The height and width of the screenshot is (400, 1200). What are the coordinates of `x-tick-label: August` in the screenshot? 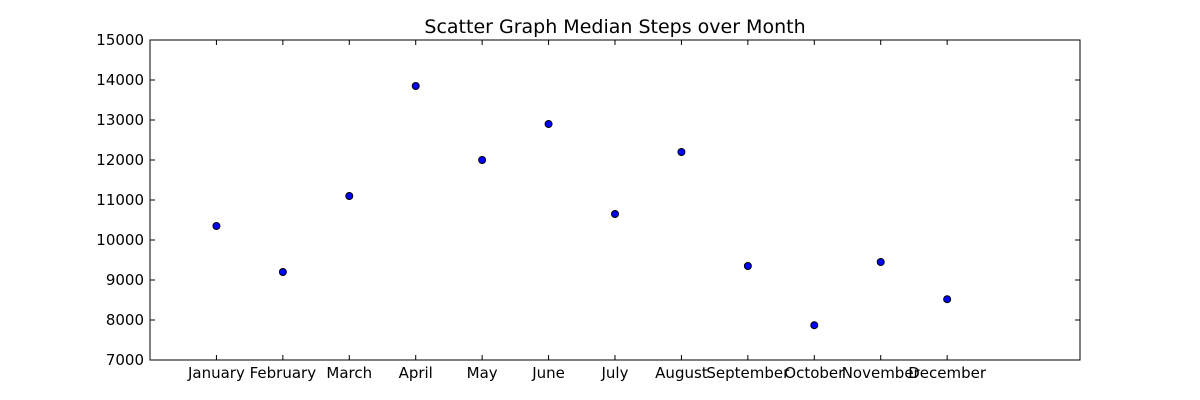 It's located at (681, 373).